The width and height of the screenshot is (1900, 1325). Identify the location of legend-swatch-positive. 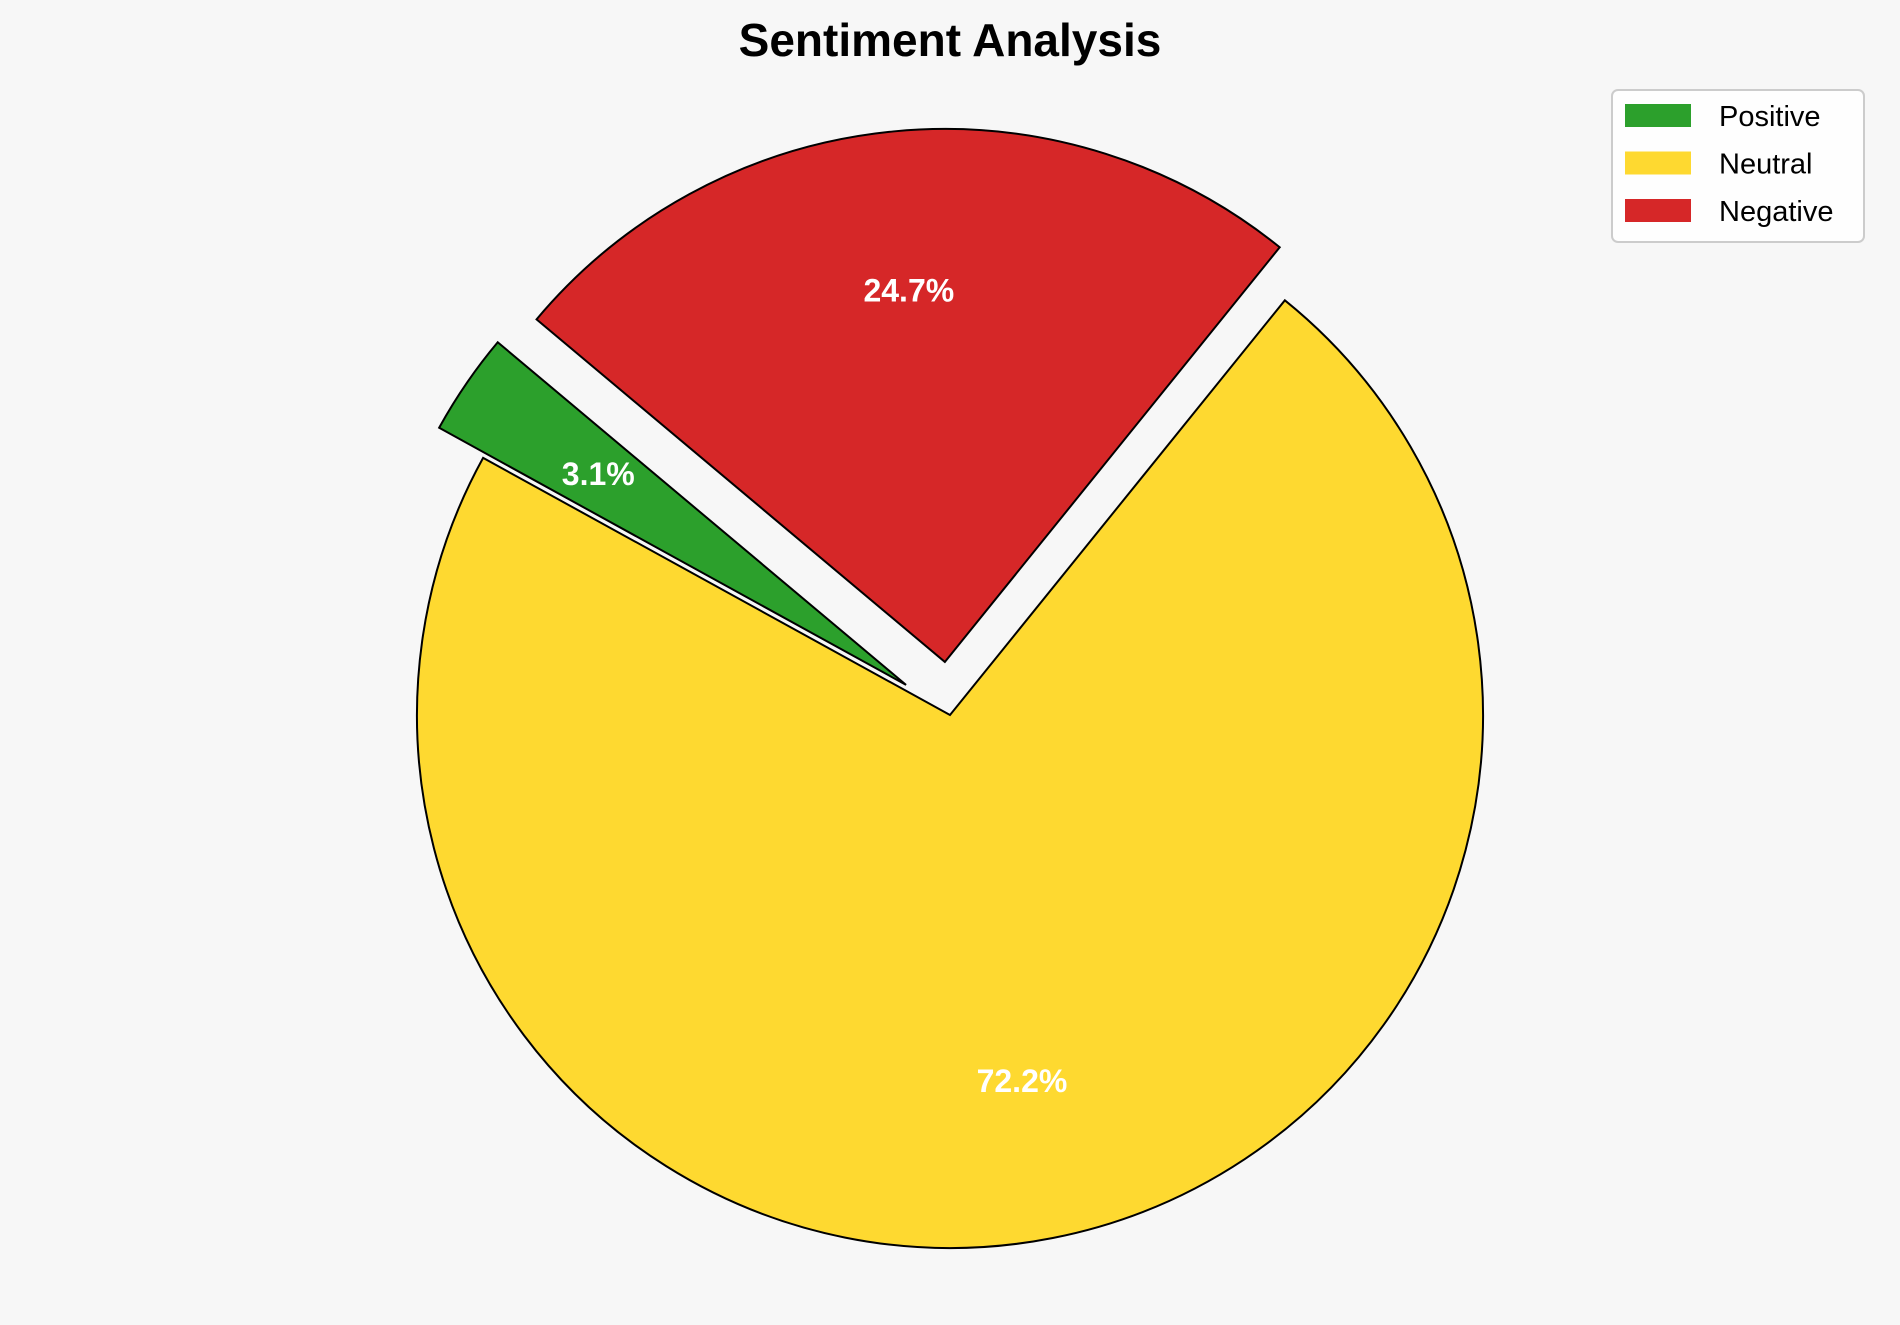
(1658, 115).